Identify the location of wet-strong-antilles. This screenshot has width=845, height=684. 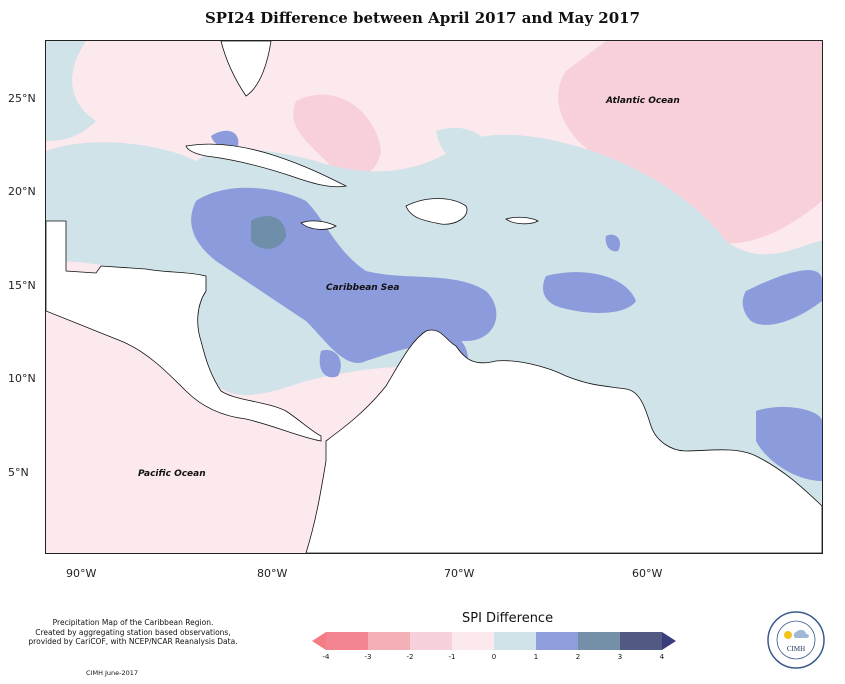
(589, 292).